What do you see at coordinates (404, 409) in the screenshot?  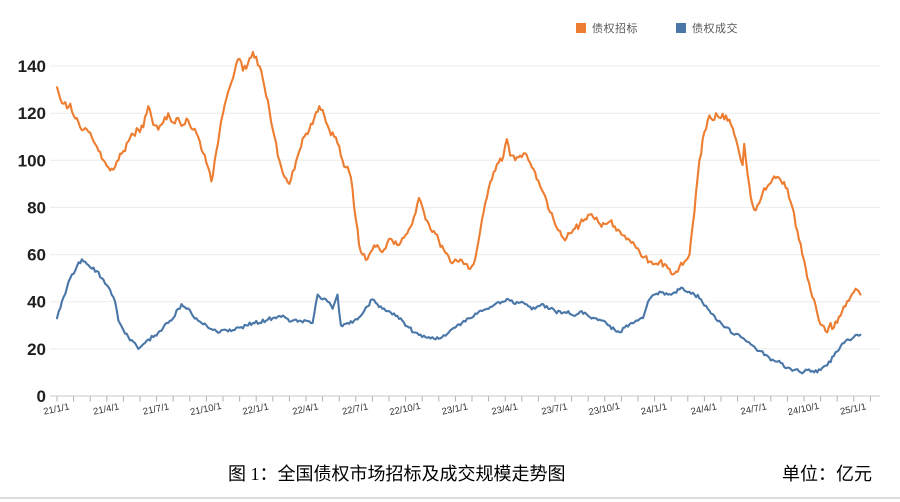 I see `svg-text: 22/10/1` at bounding box center [404, 409].